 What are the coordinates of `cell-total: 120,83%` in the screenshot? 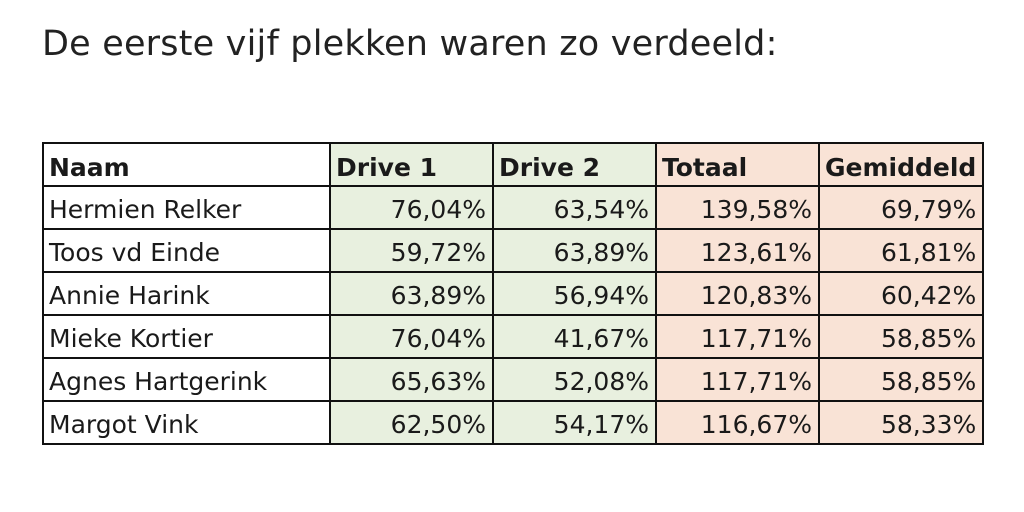 It's located at (737, 293).